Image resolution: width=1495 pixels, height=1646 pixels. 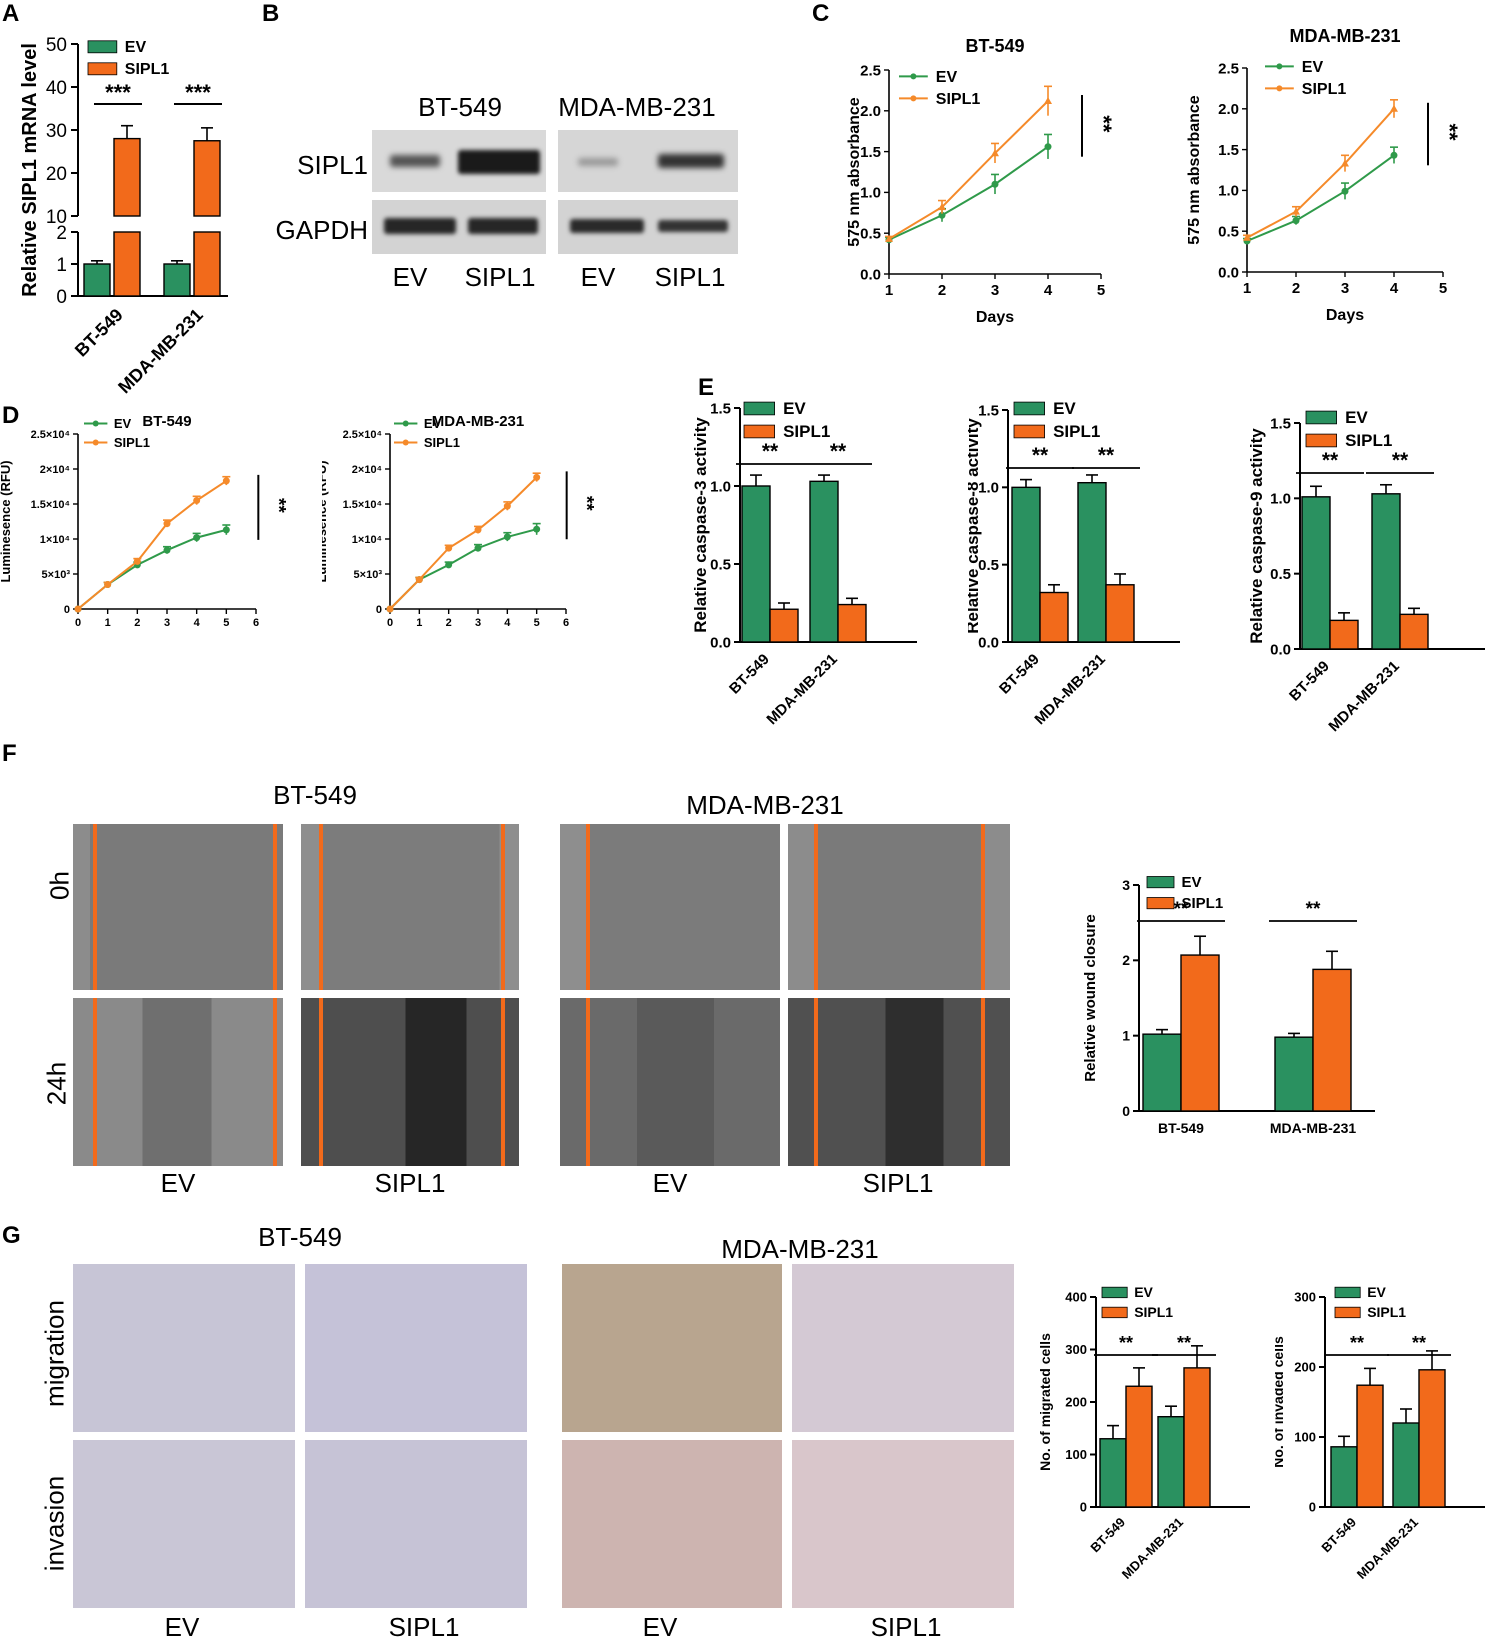 What do you see at coordinates (56, 217) in the screenshot?
I see `y-tick-label: 10` at bounding box center [56, 217].